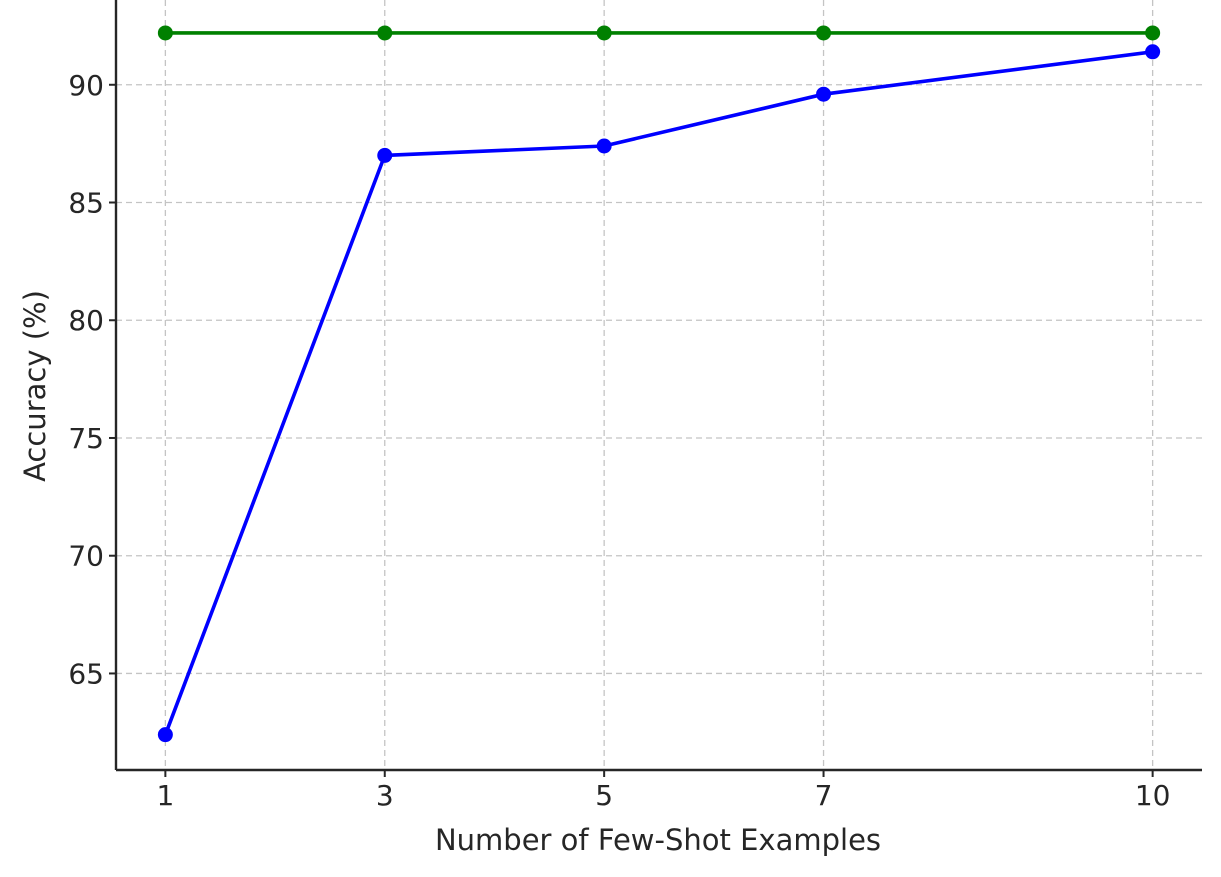 Image resolution: width=1221 pixels, height=877 pixels. I want to click on y-tick-label: 70, so click(86, 556).